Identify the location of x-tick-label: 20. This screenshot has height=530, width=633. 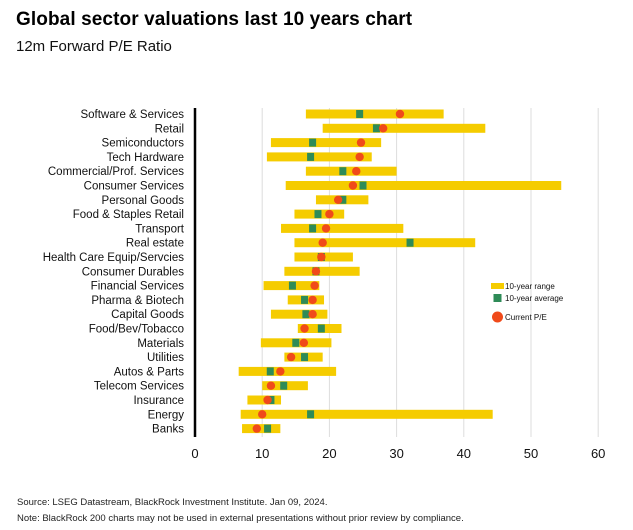
(329, 453).